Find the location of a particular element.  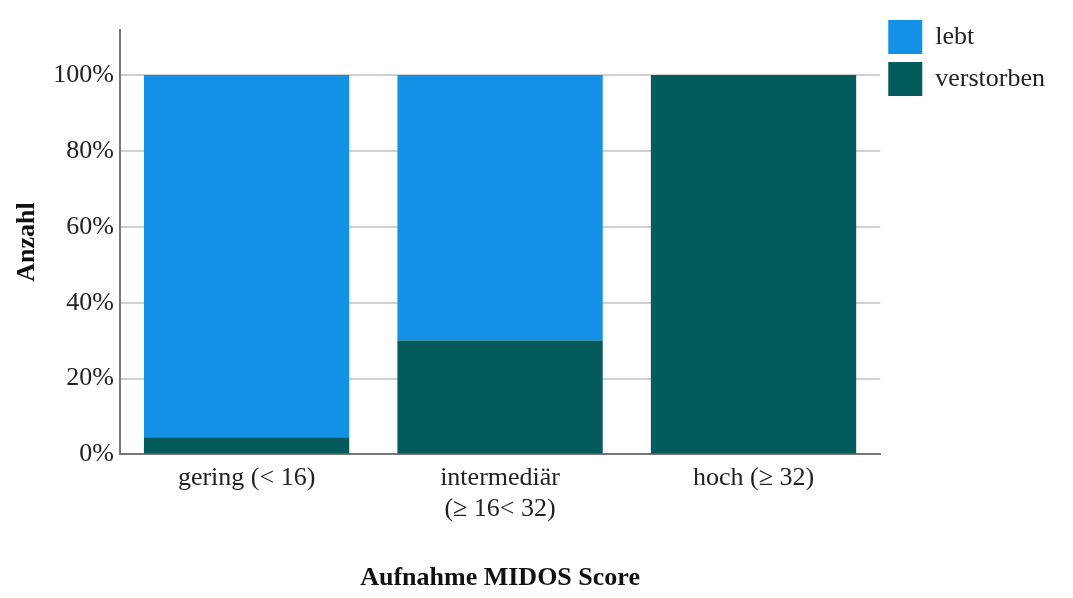

x-tick-label: hoch (≥ 32) is located at coordinates (753, 476).